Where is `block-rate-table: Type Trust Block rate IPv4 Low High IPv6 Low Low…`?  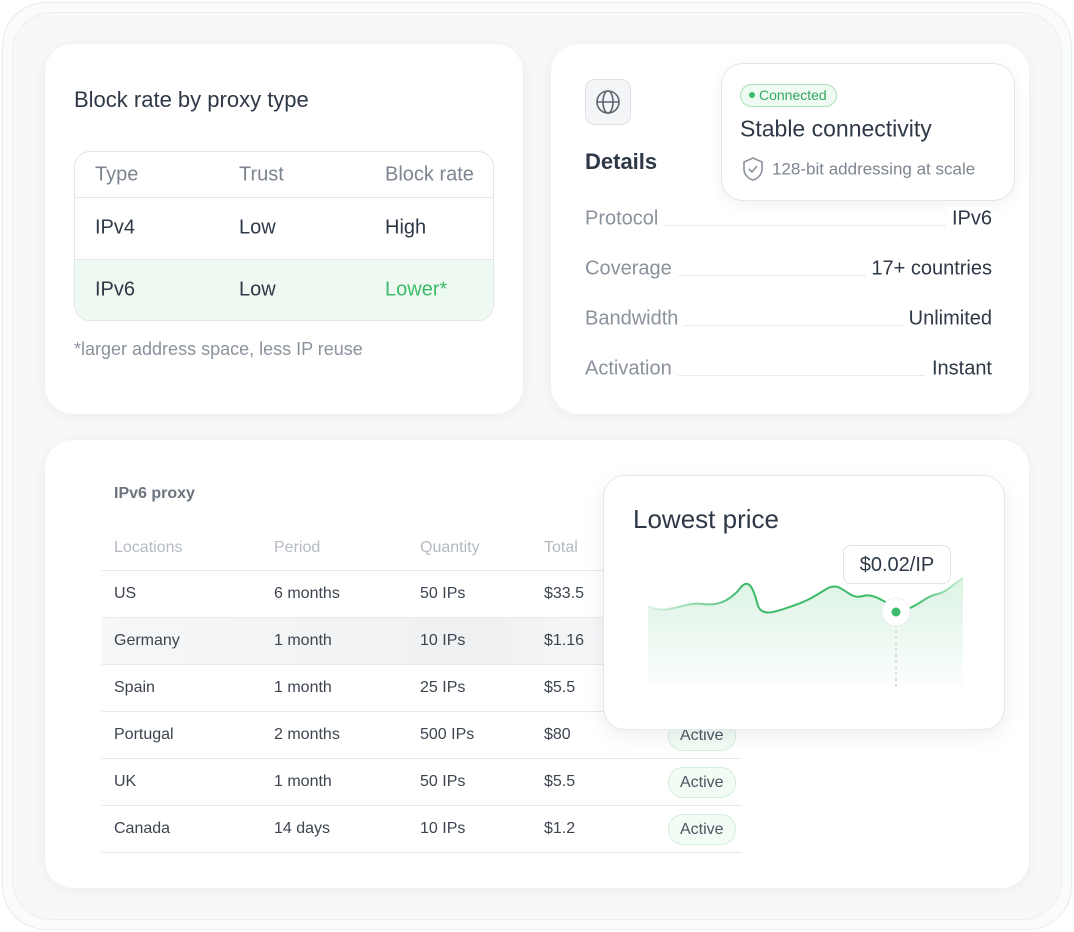 block-rate-table: Type Trust Block rate IPv4 Low High IPv6 Low Low… is located at coordinates (284, 236).